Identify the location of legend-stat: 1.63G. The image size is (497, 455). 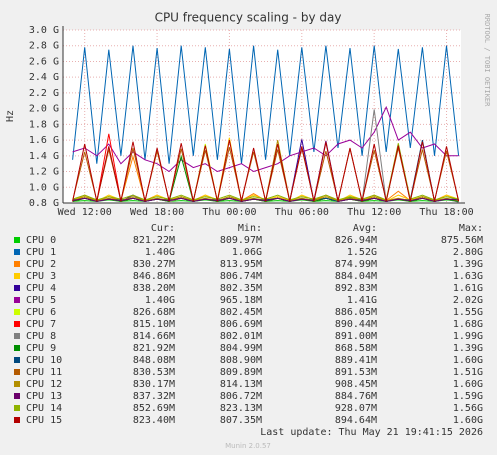
(468, 276).